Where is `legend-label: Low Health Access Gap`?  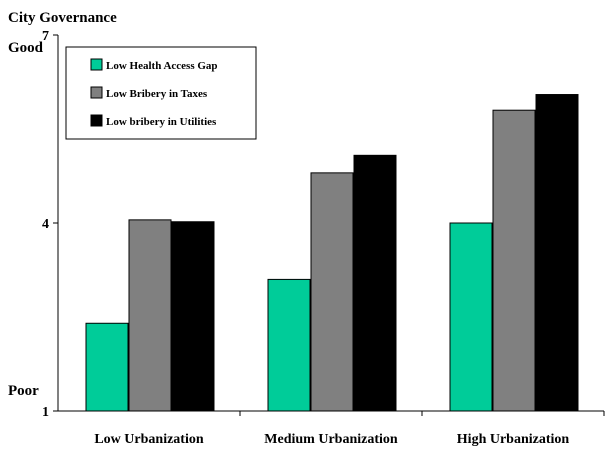 legend-label: Low Health Access Gap is located at coordinates (162, 66).